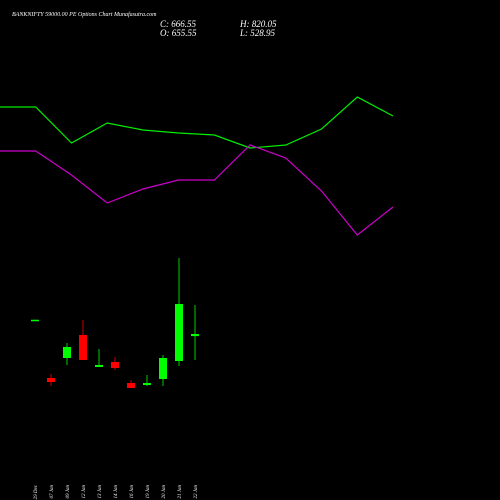  What do you see at coordinates (258, 24) in the screenshot?
I see `stat: H: 820.05` at bounding box center [258, 24].